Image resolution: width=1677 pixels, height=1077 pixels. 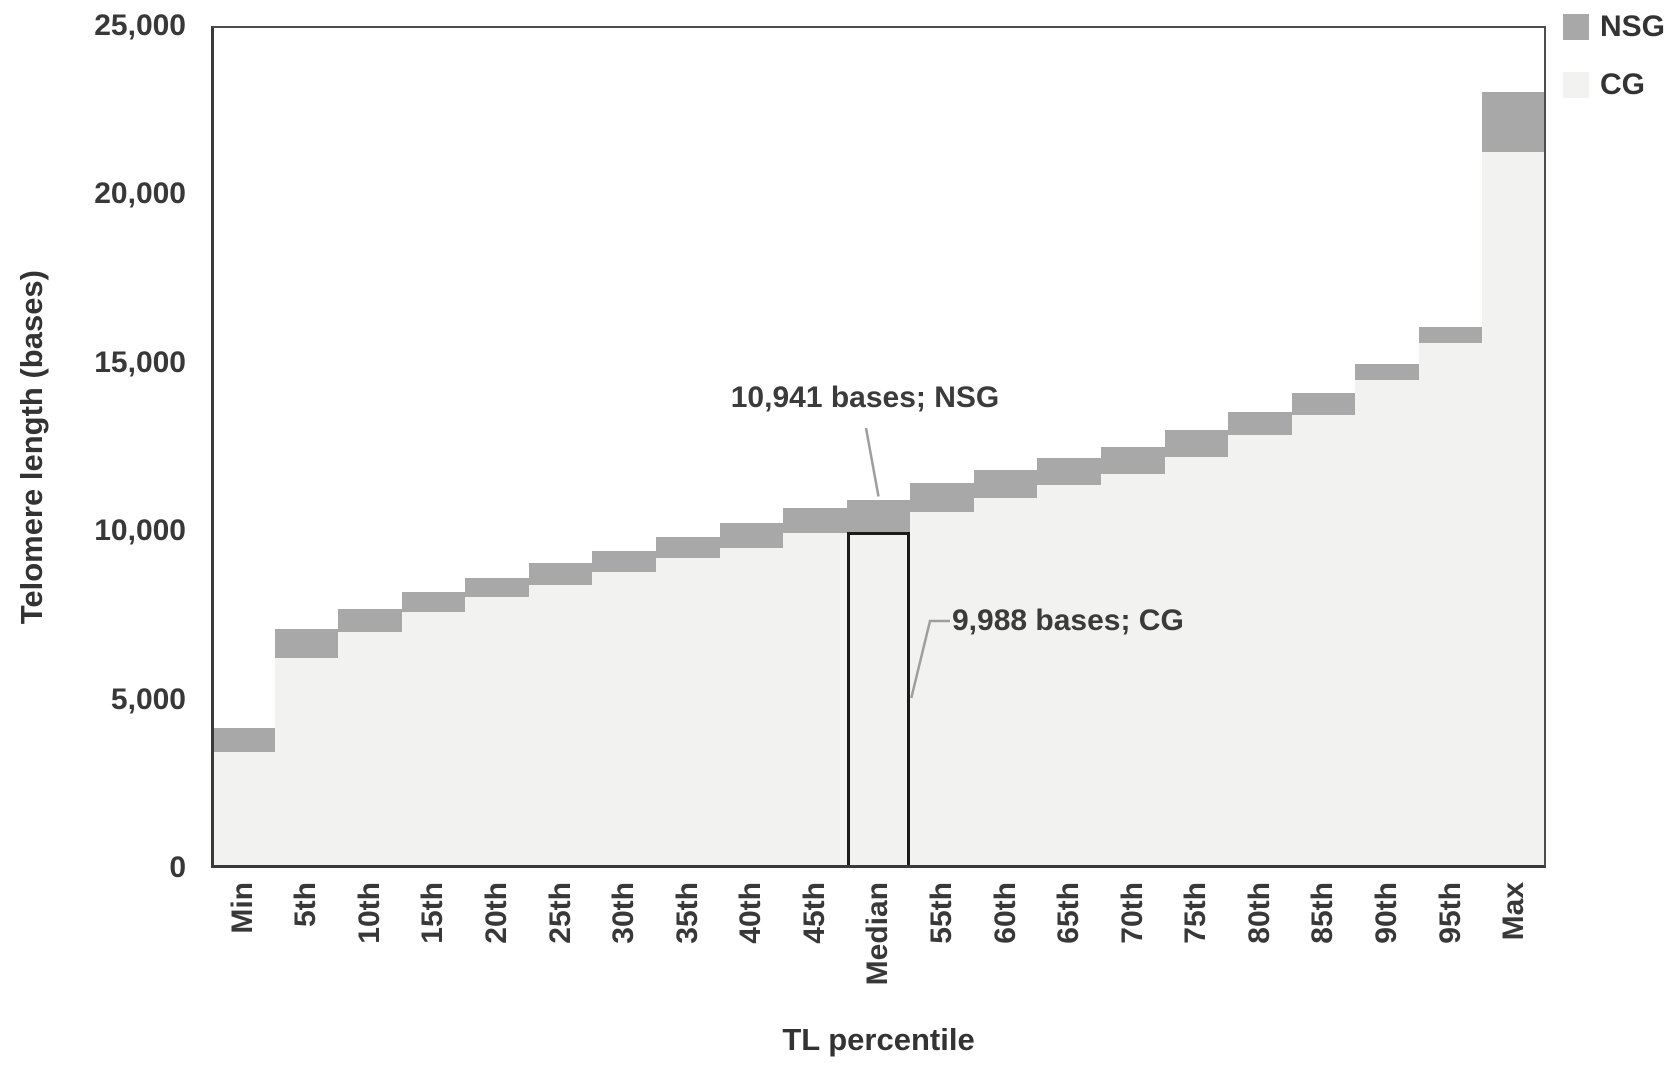 I want to click on bar-cg-80th, so click(x=1260, y=651).